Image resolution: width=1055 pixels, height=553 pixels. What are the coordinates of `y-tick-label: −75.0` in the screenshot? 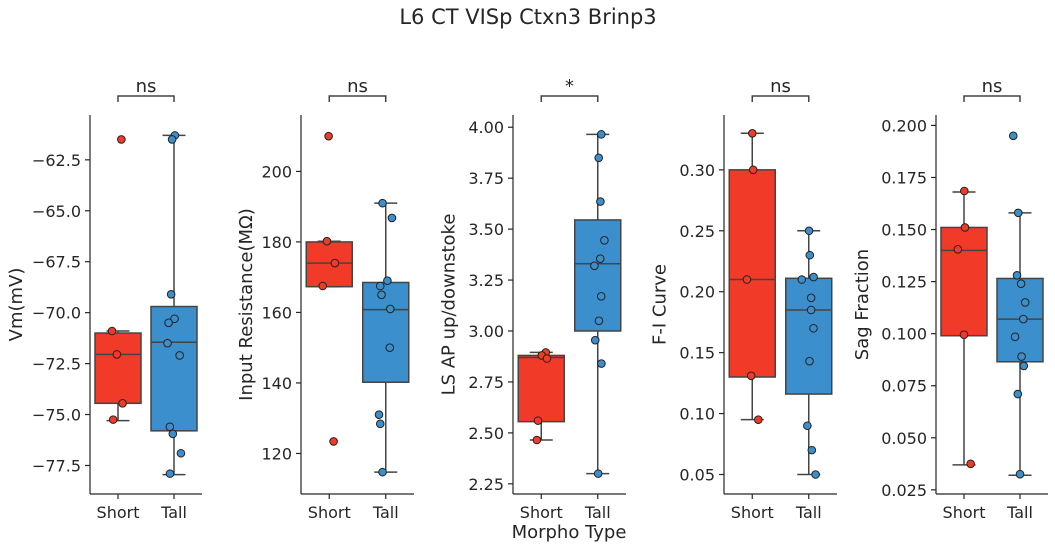 It's located at (56, 415).